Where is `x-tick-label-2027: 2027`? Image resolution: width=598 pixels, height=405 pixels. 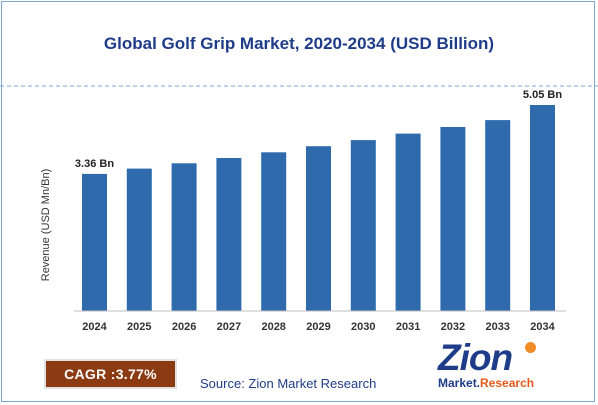
x-tick-label-2027: 2027 is located at coordinates (229, 327).